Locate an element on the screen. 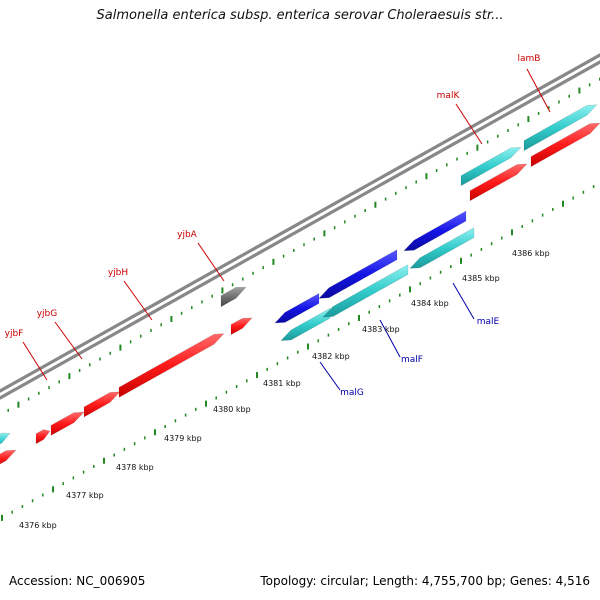  scale-label: 4386 kbp is located at coordinates (531, 253).